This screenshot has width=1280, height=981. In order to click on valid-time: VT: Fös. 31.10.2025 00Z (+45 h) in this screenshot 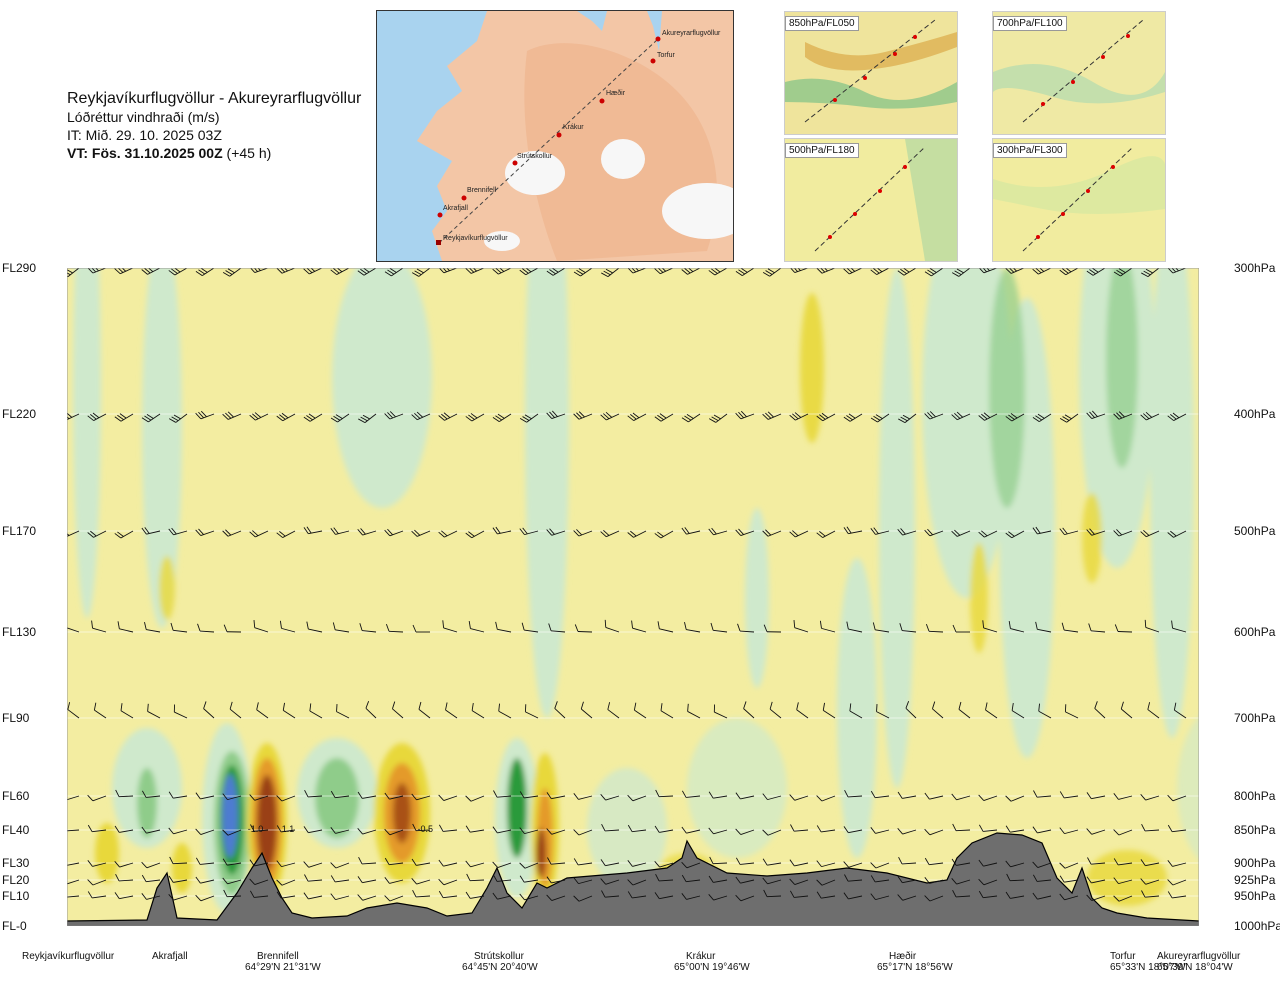, I will do `click(214, 153)`.